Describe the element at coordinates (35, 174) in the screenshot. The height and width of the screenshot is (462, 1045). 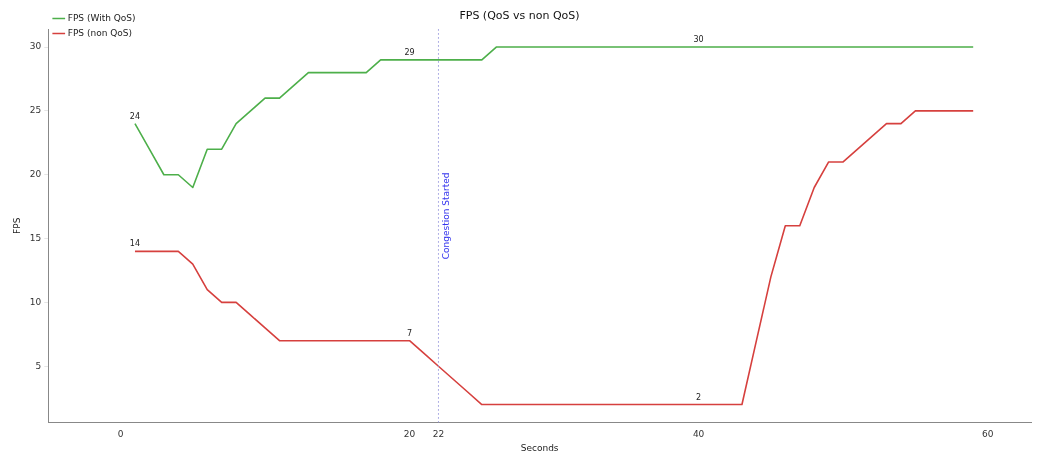
I see `y-tick-label: 20` at that location.